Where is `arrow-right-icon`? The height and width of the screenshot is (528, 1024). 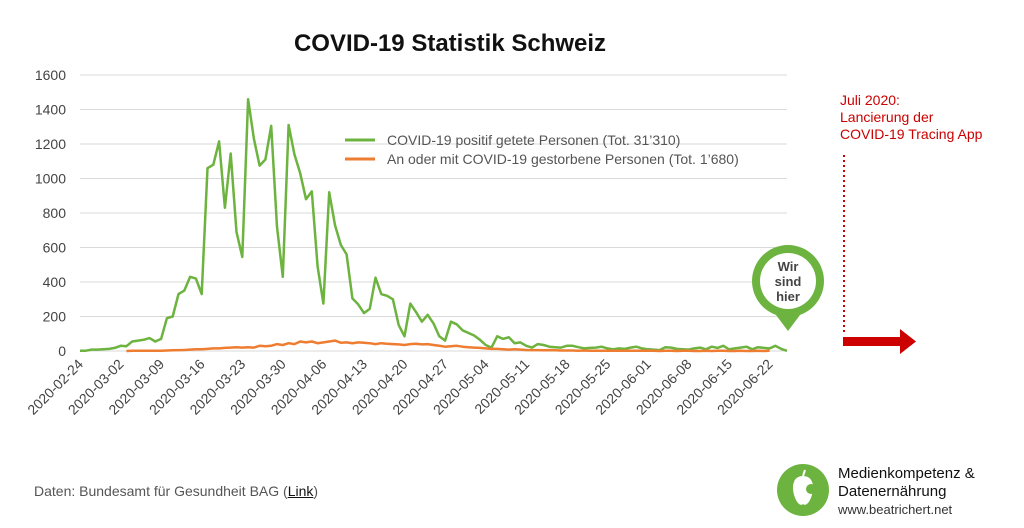 arrow-right-icon is located at coordinates (908, 341).